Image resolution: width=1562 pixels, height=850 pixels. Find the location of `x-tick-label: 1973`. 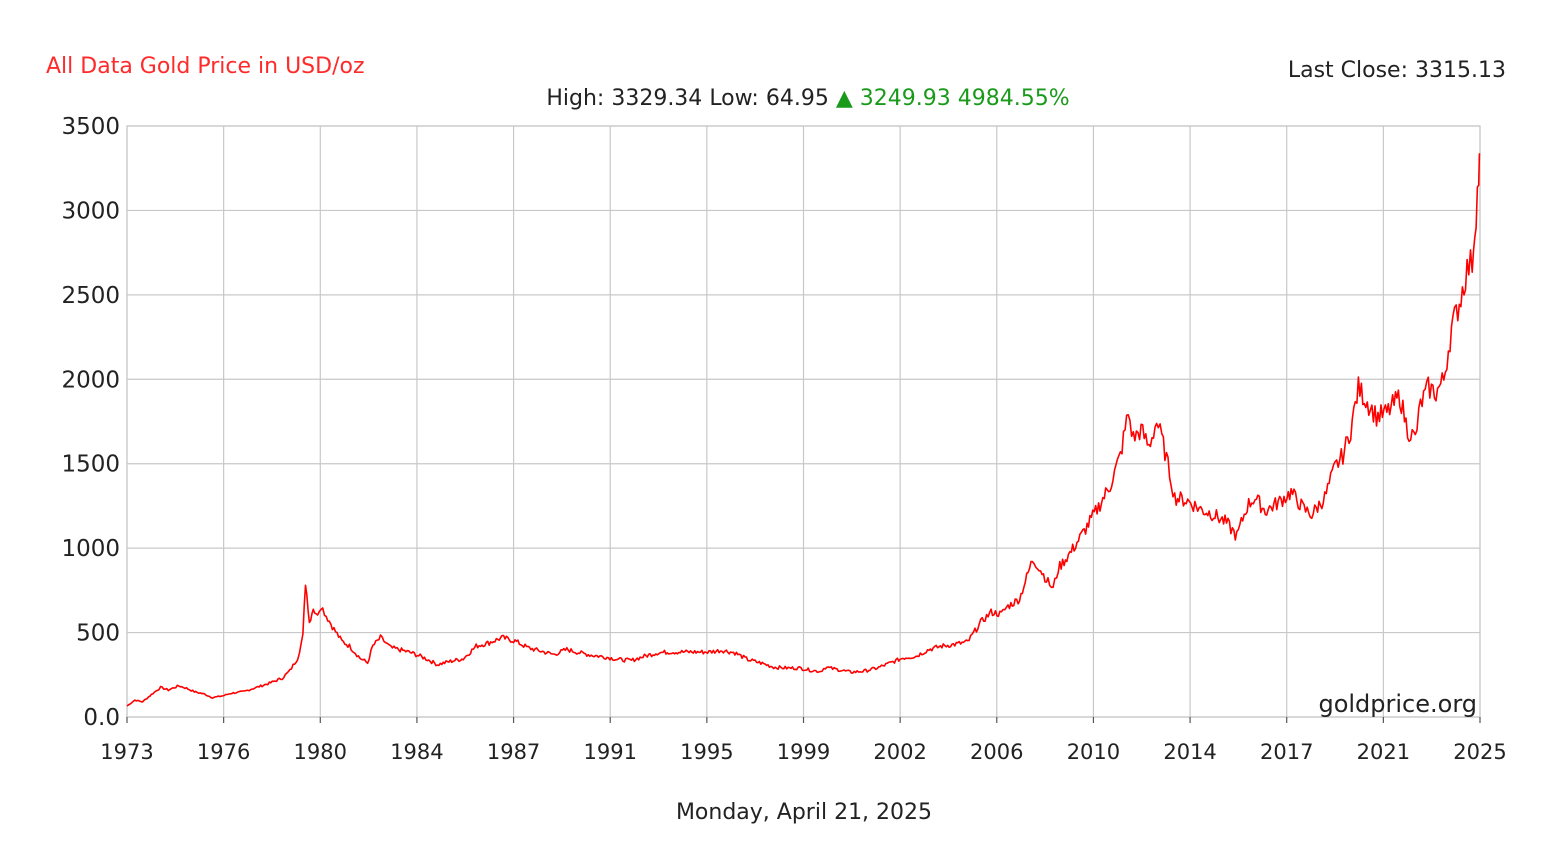

x-tick-label: 1973 is located at coordinates (126, 752).